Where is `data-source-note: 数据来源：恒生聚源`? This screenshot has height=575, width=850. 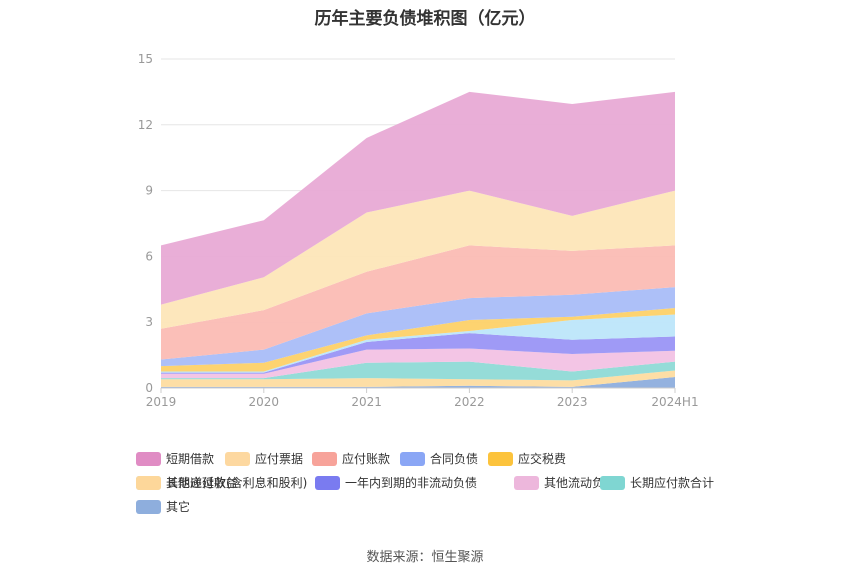 data-source-note: 数据来源：恒生聚源 is located at coordinates (425, 557).